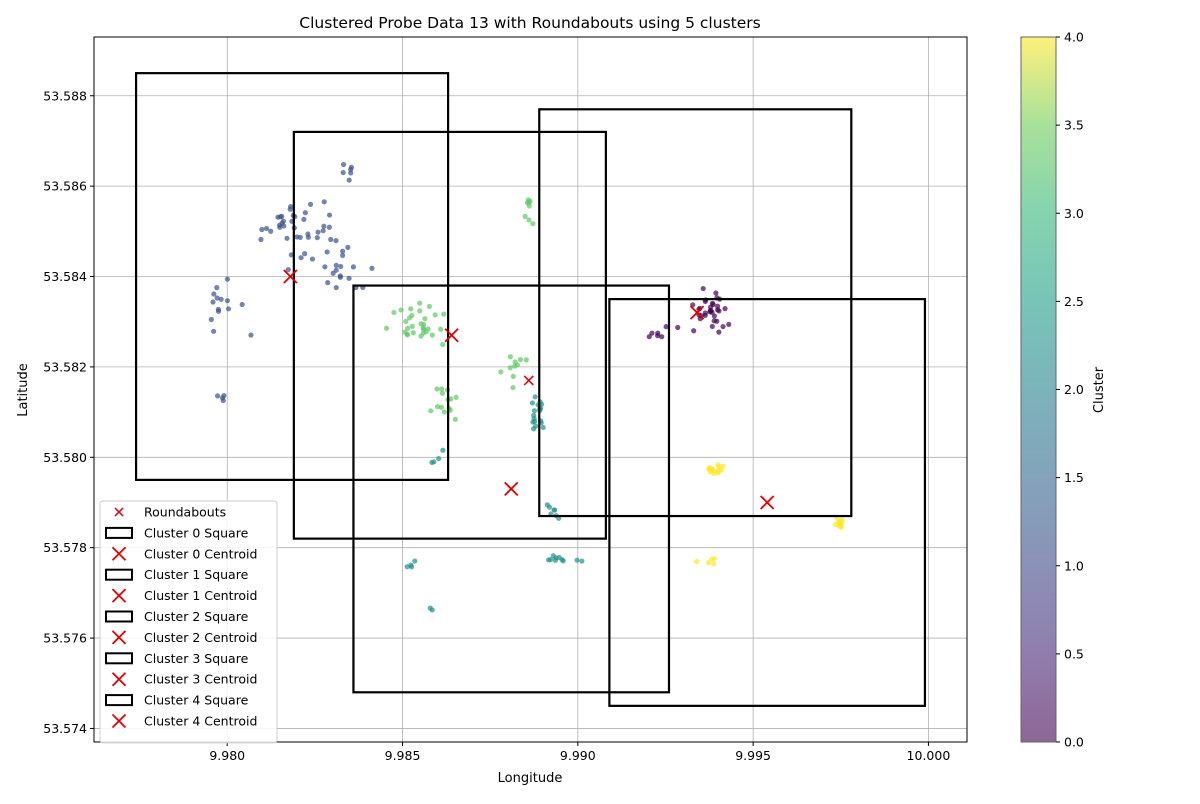 This screenshot has width=1200, height=804. Describe the element at coordinates (119, 574) in the screenshot. I see `legend-square-swatch` at that location.